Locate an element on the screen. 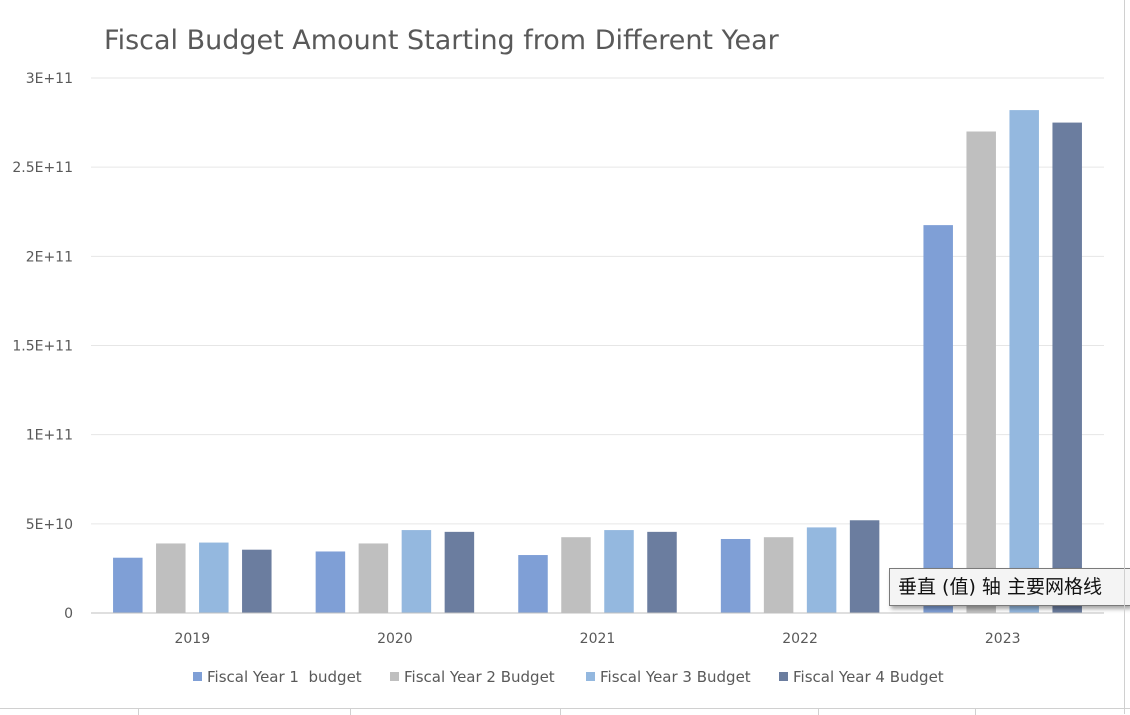 Image resolution: width=1130 pixels, height=715 pixels. x-tick-label: 2022 is located at coordinates (800, 639).